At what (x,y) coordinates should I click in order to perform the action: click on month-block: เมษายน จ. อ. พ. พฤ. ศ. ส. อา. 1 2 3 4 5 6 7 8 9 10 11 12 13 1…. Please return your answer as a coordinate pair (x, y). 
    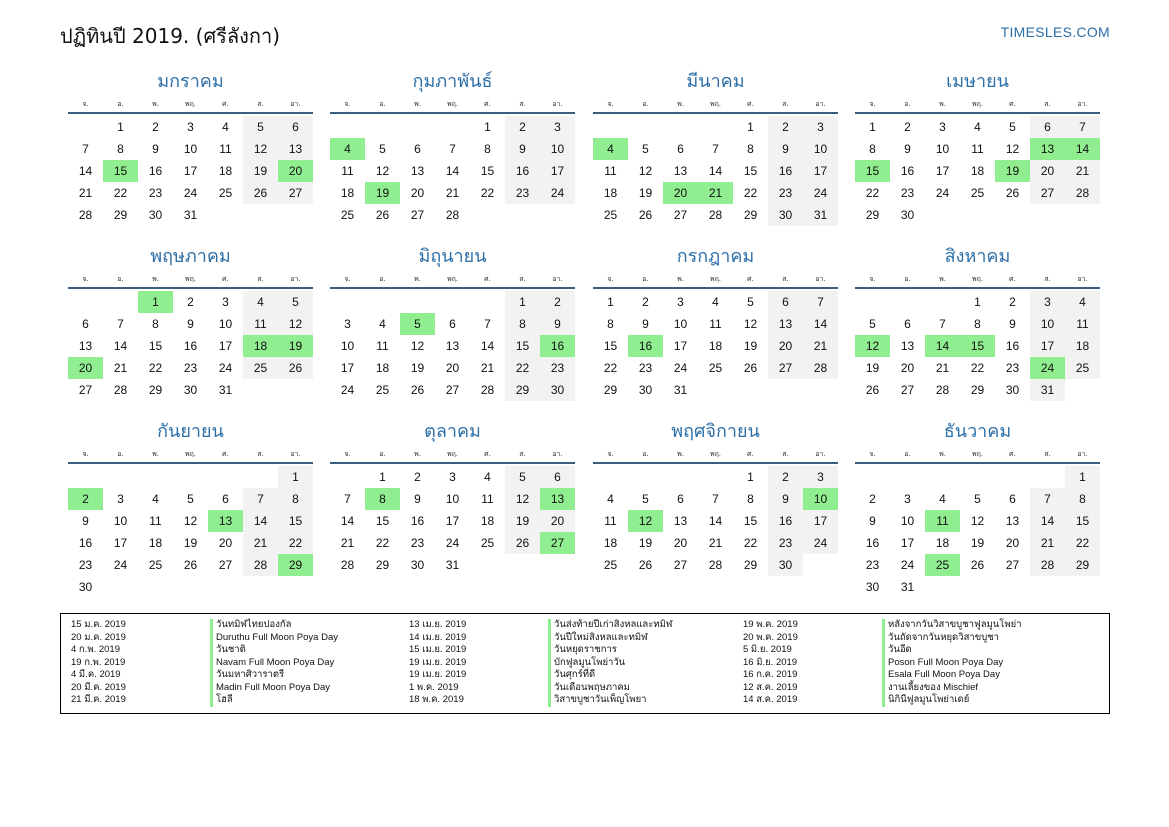
    Looking at the image, I should click on (977, 148).